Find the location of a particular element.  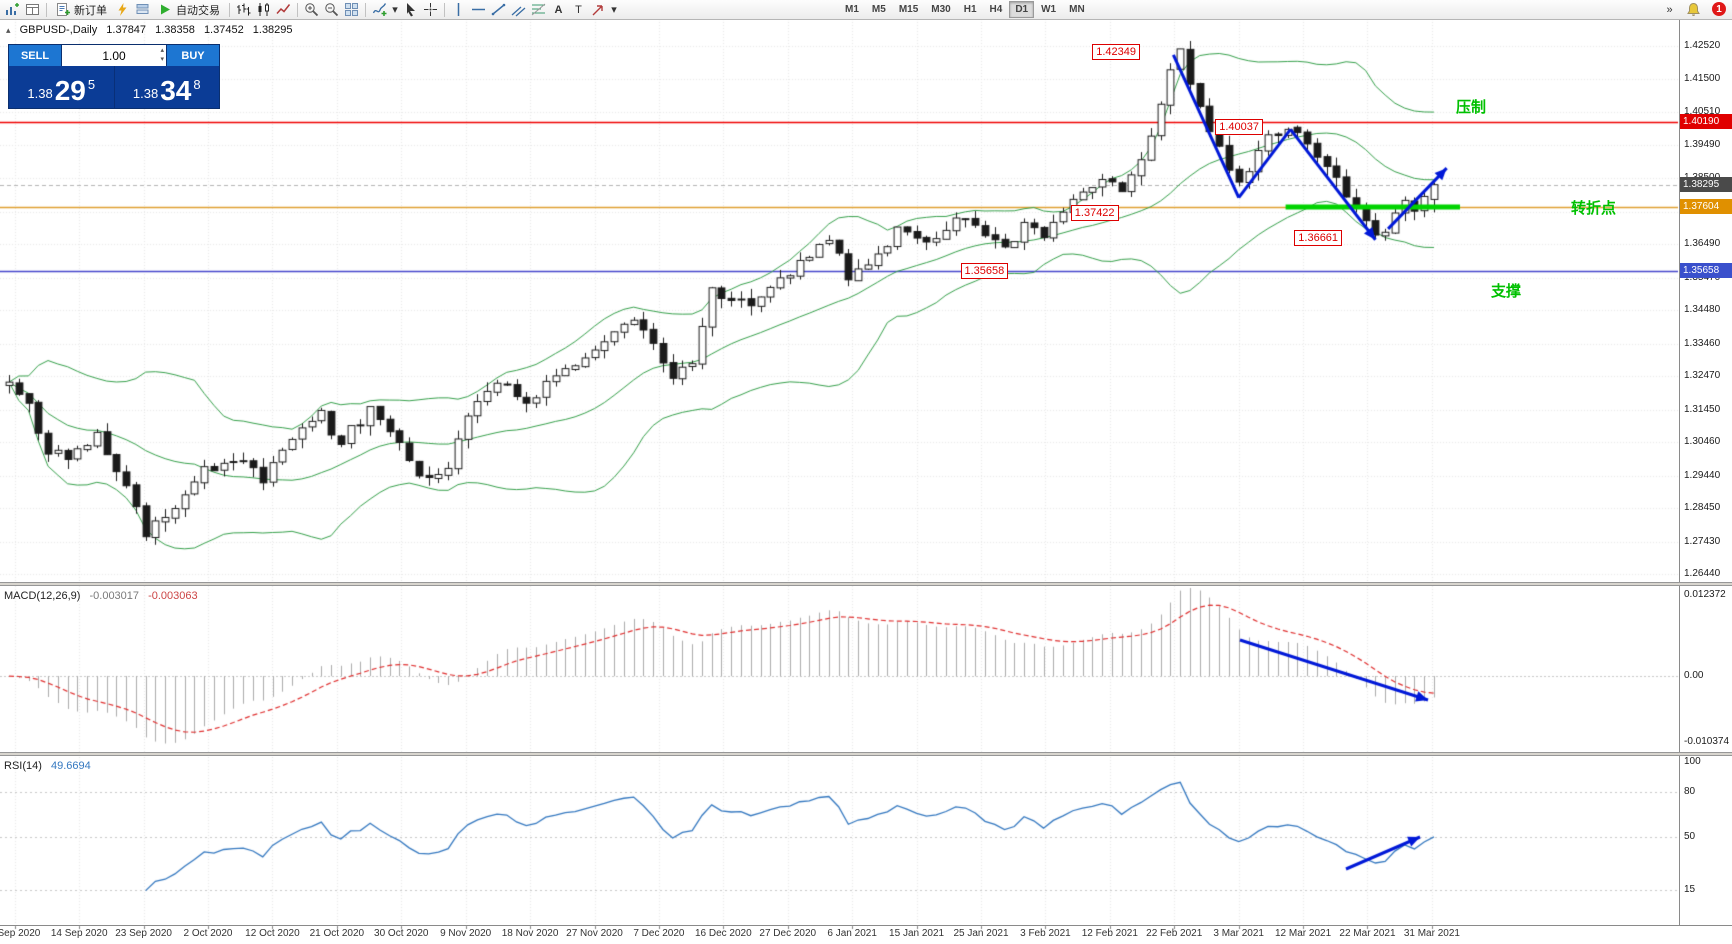

volume-value: 1.00 is located at coordinates (114, 55).